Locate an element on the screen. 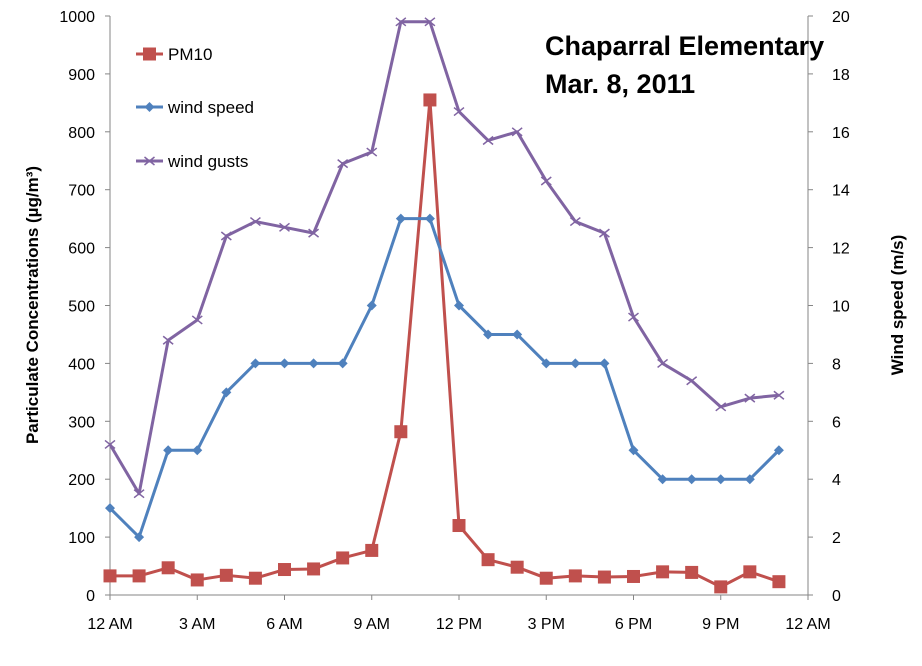  y-left-tick-label: 700 is located at coordinates (81, 191).